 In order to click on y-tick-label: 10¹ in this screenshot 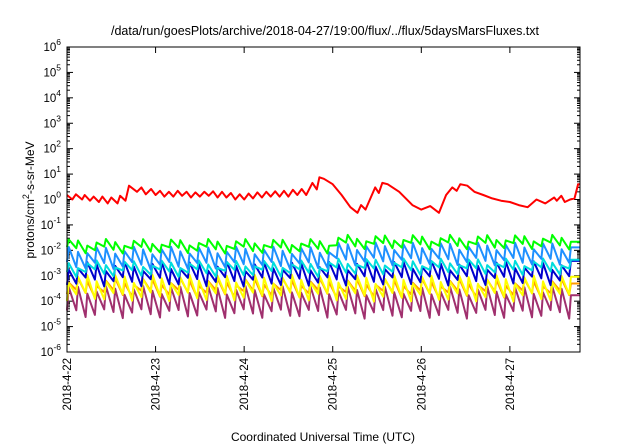, I will do `click(52, 172)`.